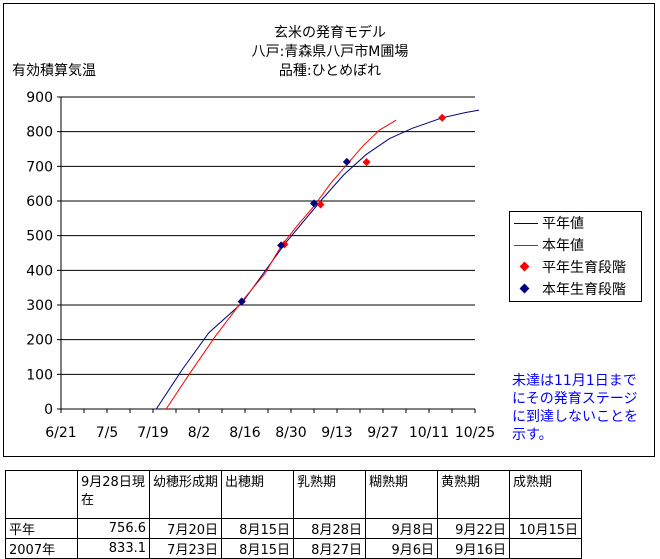 The width and height of the screenshot is (660, 559). I want to click on y-tick-label: 300, so click(39, 306).